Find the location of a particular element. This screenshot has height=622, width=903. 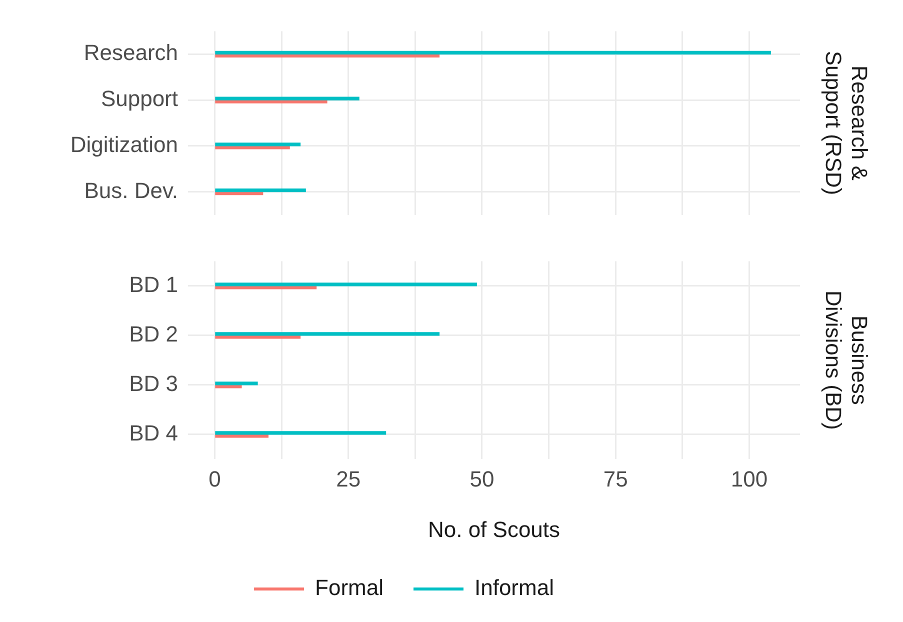

y-tick-label: BD 2 is located at coordinates (153, 334).